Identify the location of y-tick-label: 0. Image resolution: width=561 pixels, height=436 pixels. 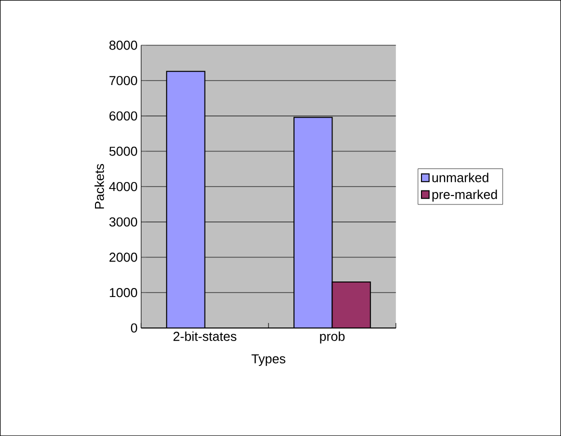
(134, 327).